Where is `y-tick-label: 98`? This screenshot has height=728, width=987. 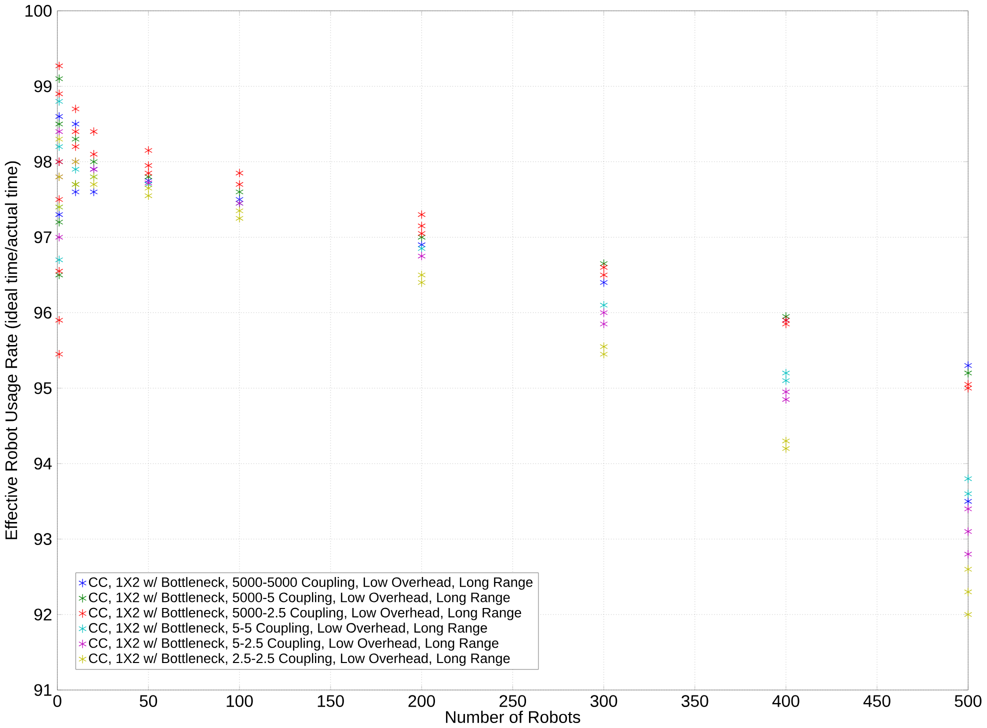
y-tick-label: 98 is located at coordinates (43, 162).